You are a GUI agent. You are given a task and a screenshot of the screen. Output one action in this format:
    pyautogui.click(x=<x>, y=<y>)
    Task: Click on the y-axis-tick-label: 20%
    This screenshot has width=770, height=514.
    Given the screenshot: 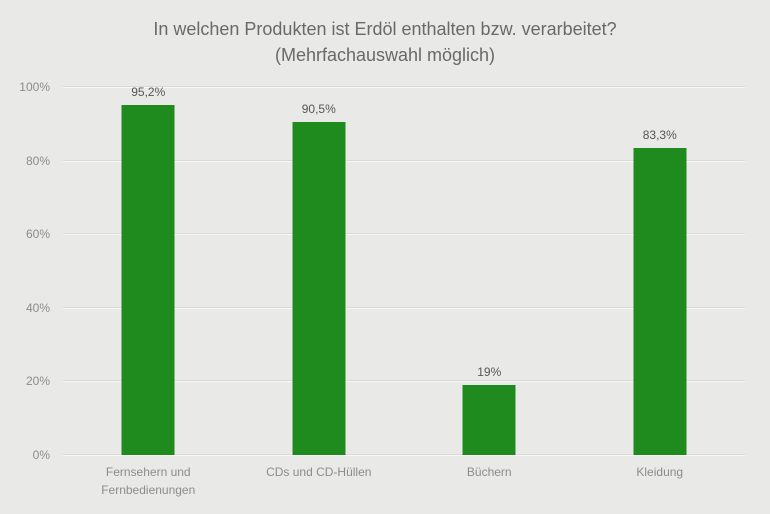 What is the action you would take?
    pyautogui.click(x=37, y=381)
    